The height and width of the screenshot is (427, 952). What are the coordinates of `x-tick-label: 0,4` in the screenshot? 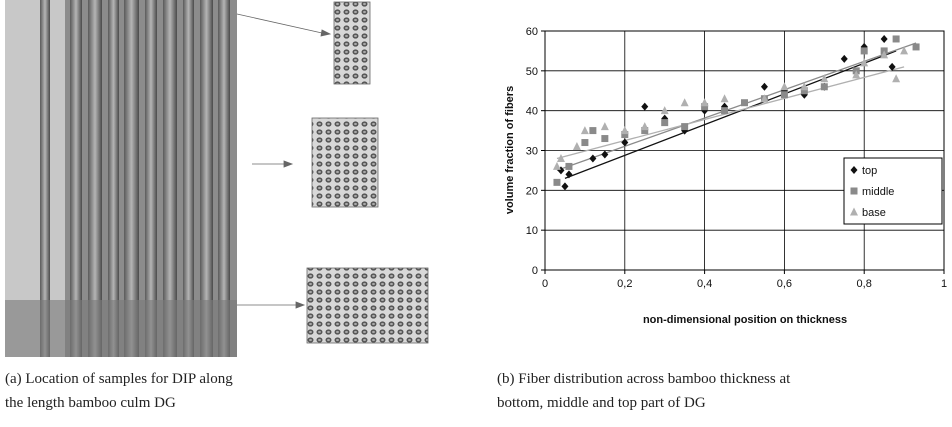 It's located at (704, 284).